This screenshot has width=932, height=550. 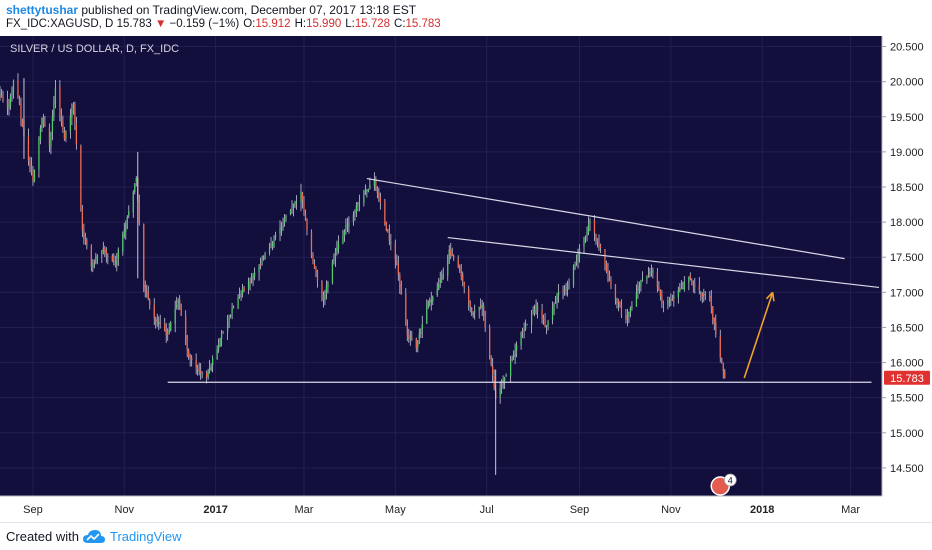 I want to click on tradingview-brand-link: TradingView, so click(x=146, y=536).